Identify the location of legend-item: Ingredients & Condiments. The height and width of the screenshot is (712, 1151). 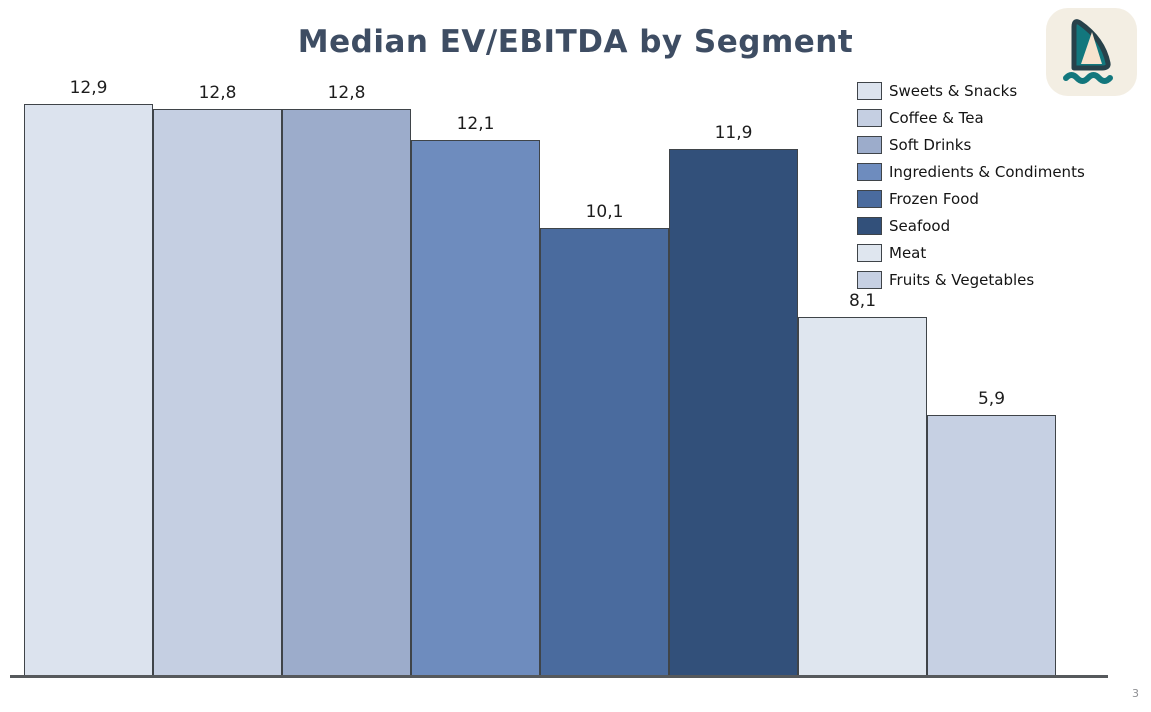
(971, 171).